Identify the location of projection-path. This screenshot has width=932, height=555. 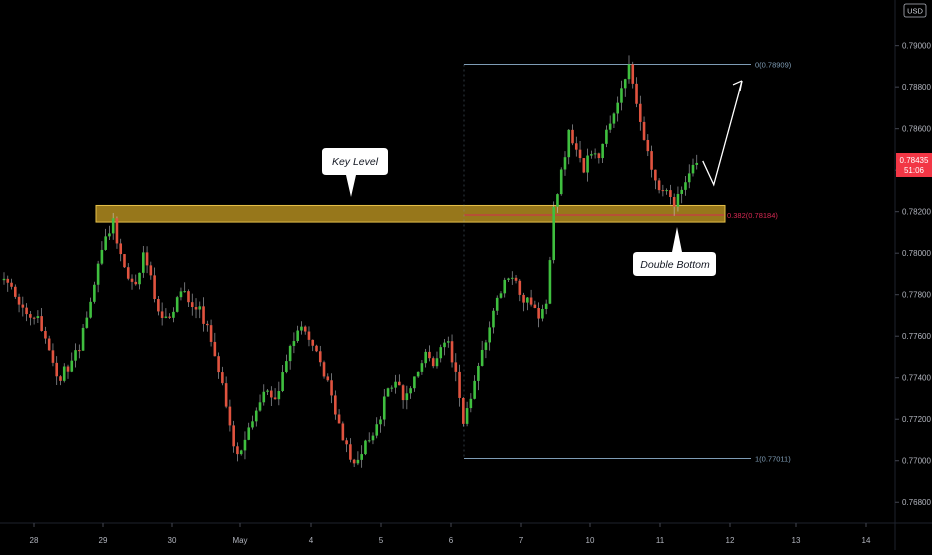
(722, 133).